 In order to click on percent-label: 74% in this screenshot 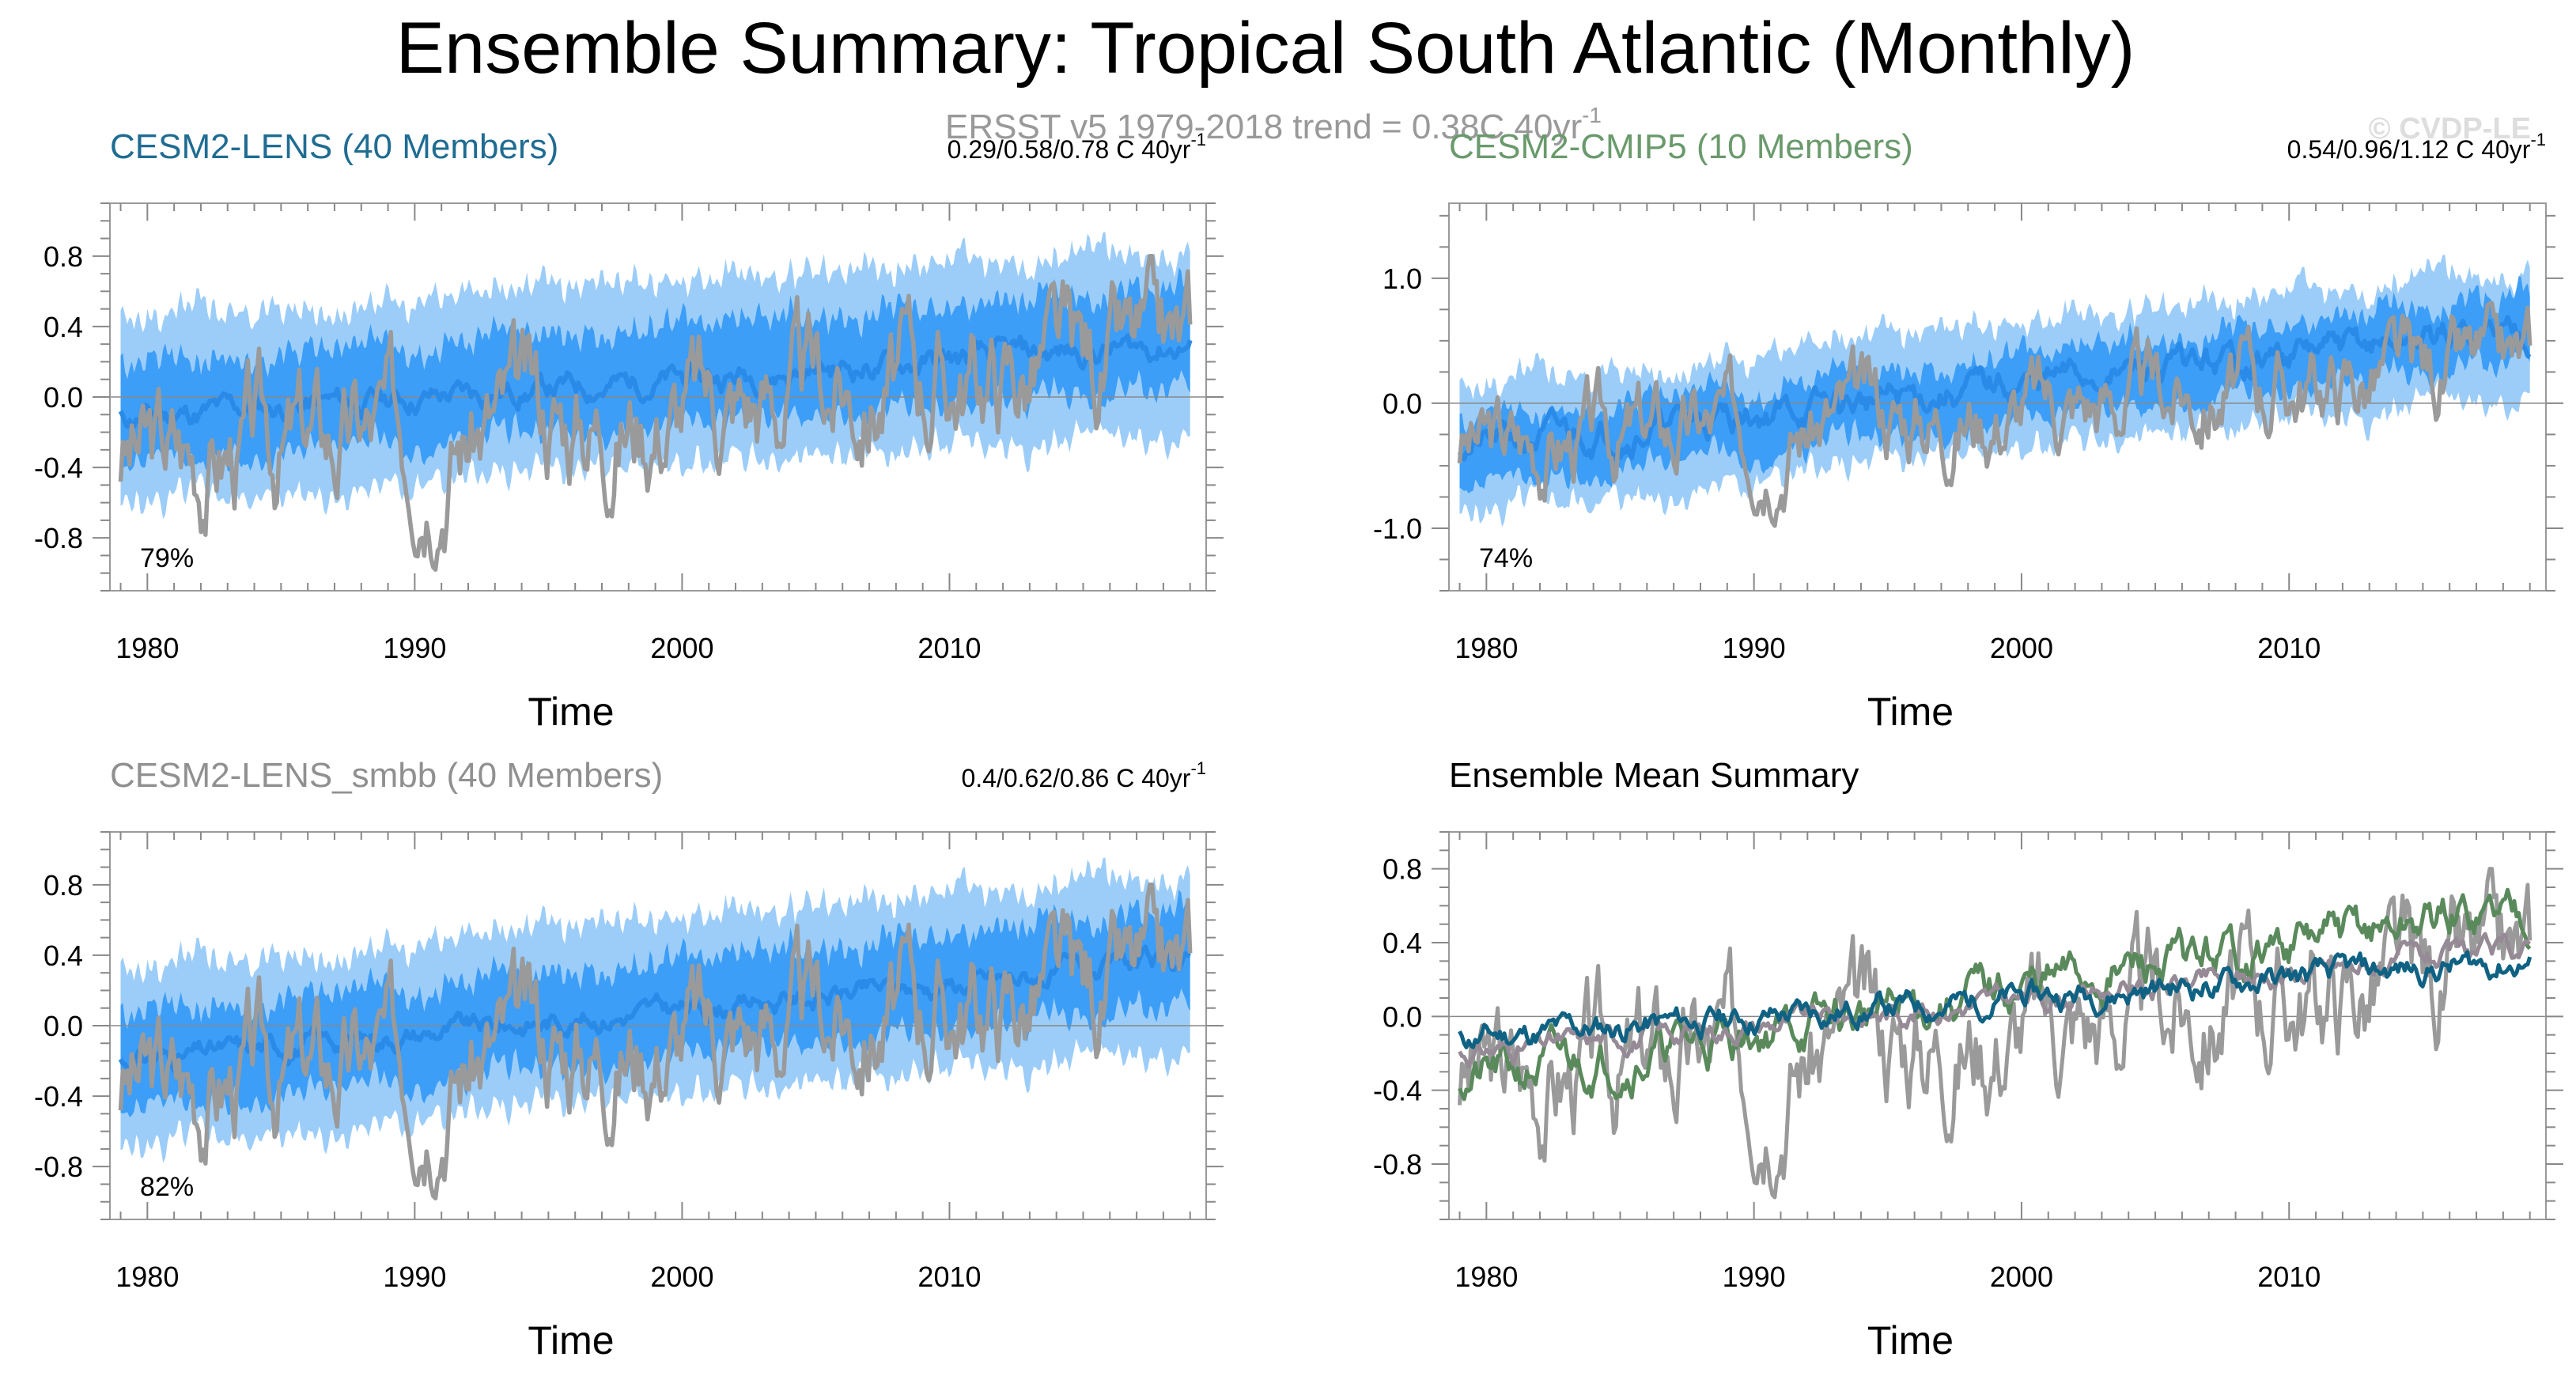, I will do `click(1506, 558)`.